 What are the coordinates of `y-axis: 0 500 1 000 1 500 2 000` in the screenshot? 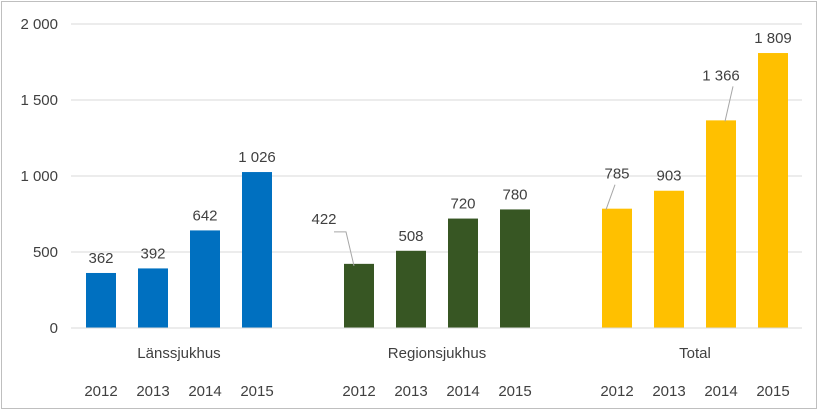 It's located at (39, 176).